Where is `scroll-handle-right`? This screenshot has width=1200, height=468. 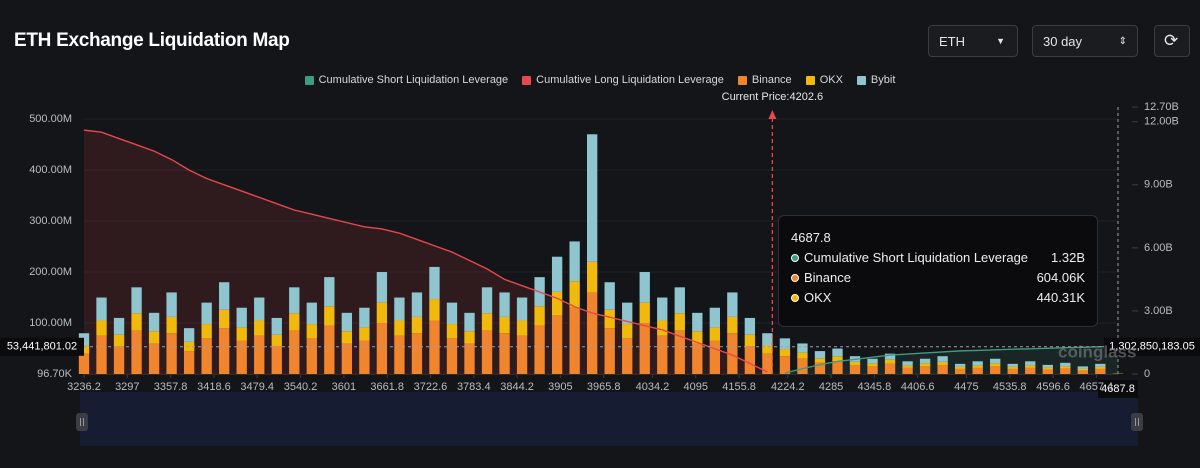
scroll-handle-right is located at coordinates (1137, 422).